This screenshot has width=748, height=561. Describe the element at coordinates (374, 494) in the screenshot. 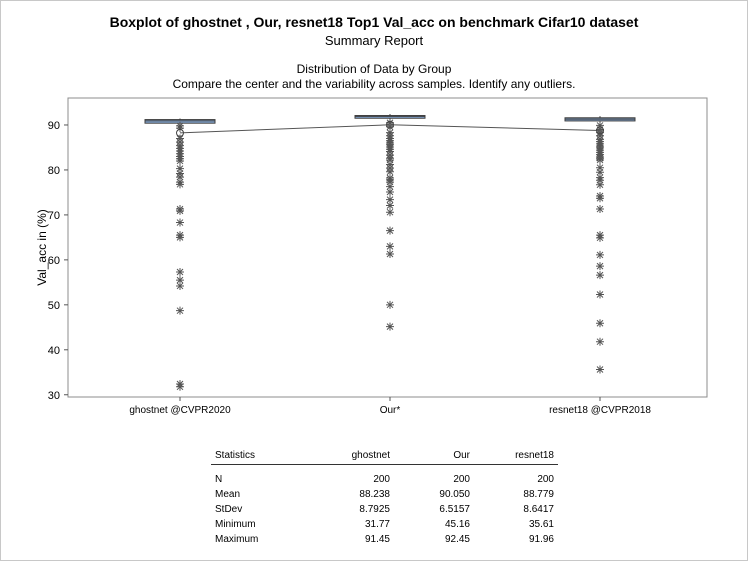

I see `cell-ghostnet: 88.238` at that location.